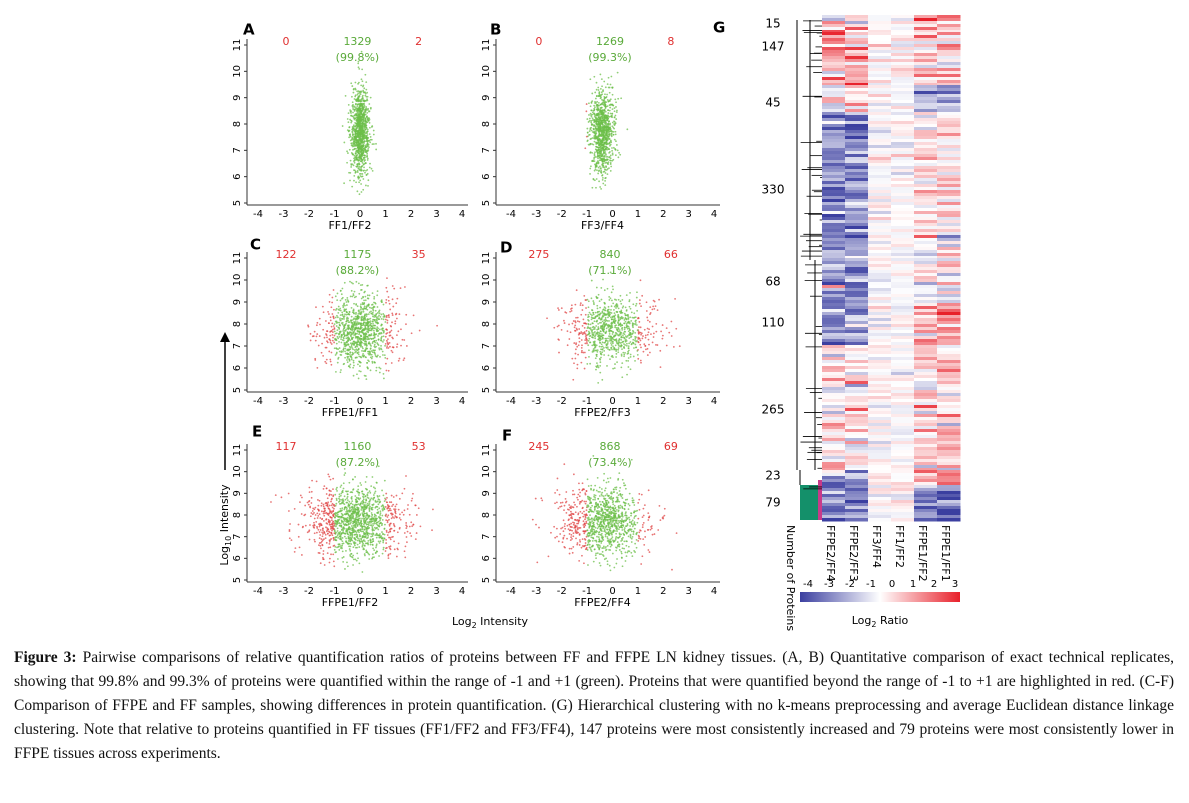  What do you see at coordinates (862, 620) in the screenshot?
I see `label-part: Log` at bounding box center [862, 620].